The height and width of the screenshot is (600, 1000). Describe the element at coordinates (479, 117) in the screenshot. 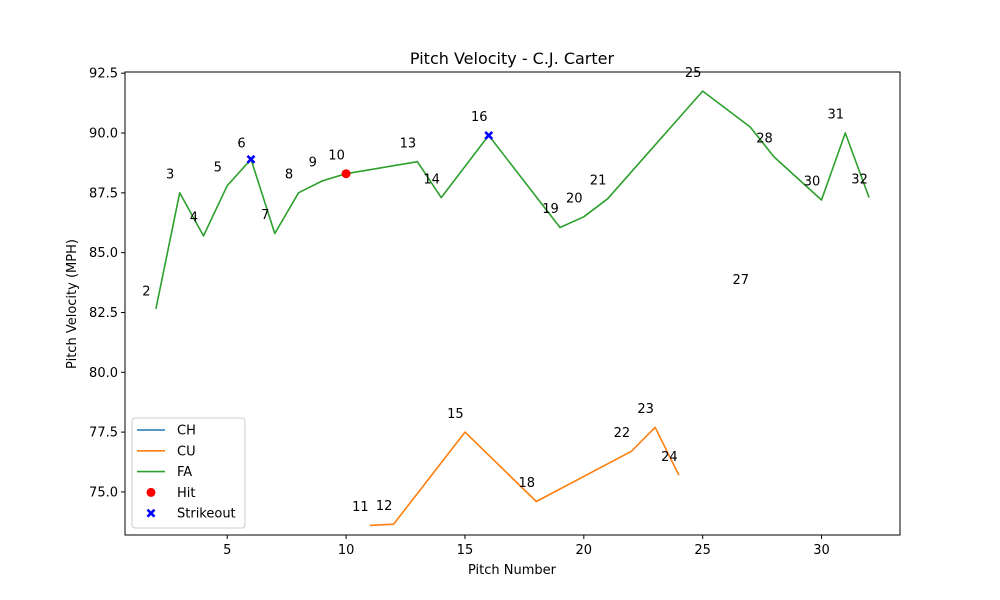

I see `pitch-number-label: 16` at that location.